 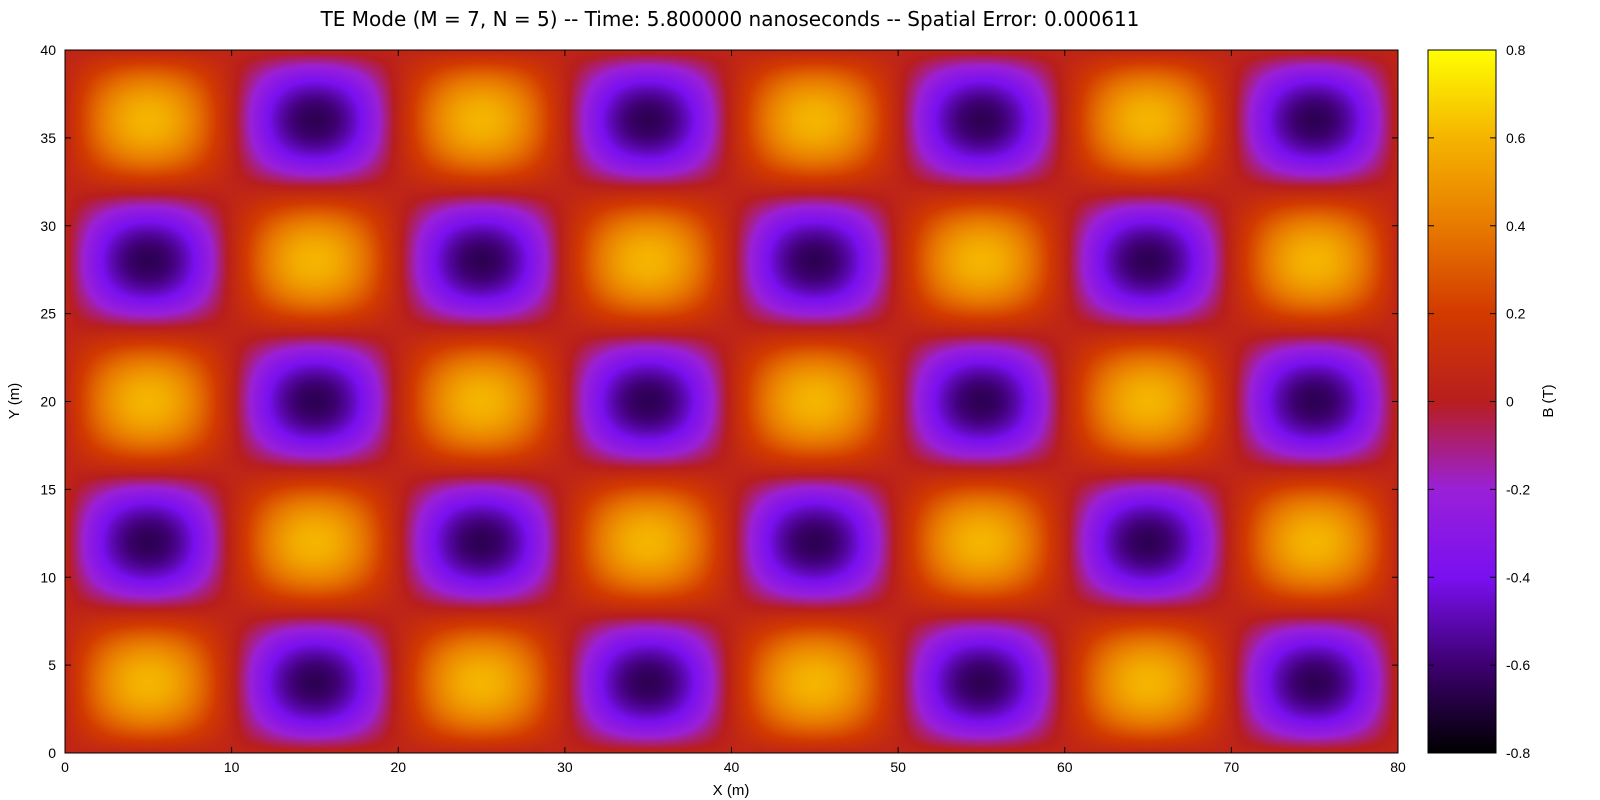 What do you see at coordinates (48, 138) in the screenshot?
I see `y-tick-label: 35` at bounding box center [48, 138].